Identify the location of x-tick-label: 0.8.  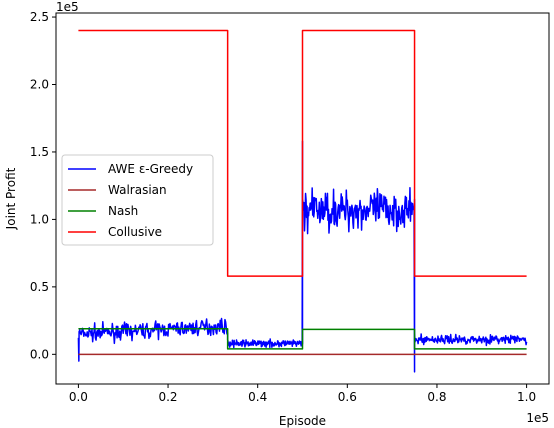
(436, 397).